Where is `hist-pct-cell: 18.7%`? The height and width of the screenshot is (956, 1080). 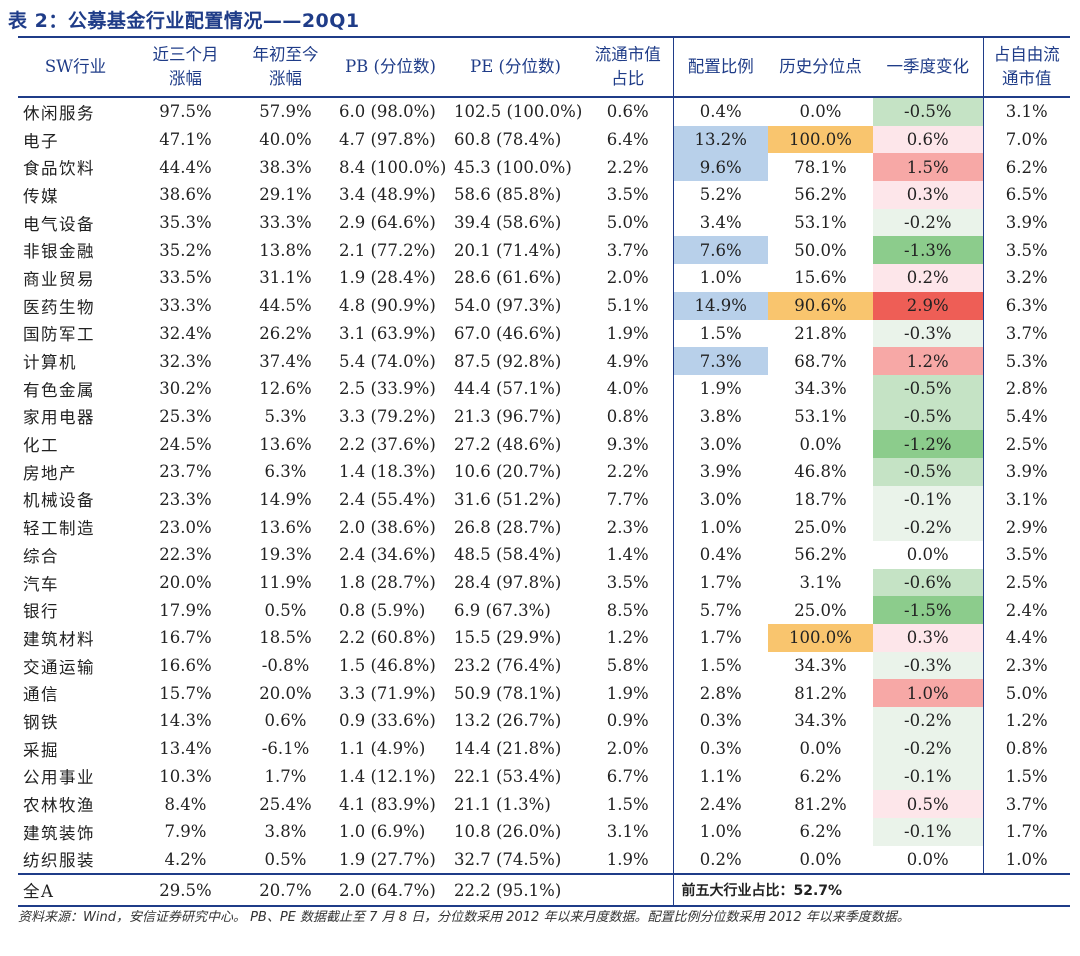
hist-pct-cell: 18.7% is located at coordinates (820, 499).